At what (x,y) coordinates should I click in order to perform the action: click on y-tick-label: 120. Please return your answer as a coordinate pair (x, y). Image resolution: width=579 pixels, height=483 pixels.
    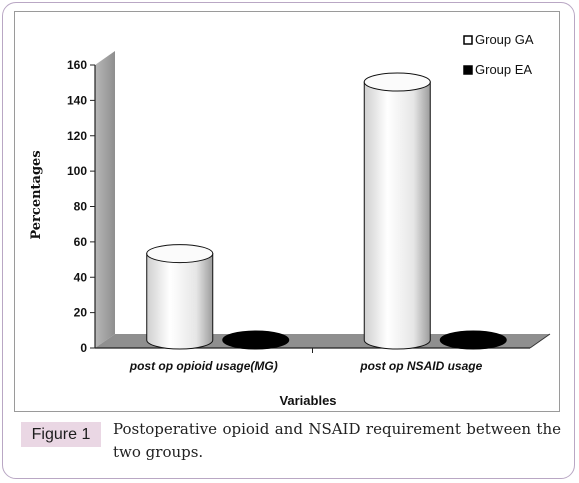
    Looking at the image, I should click on (77, 136).